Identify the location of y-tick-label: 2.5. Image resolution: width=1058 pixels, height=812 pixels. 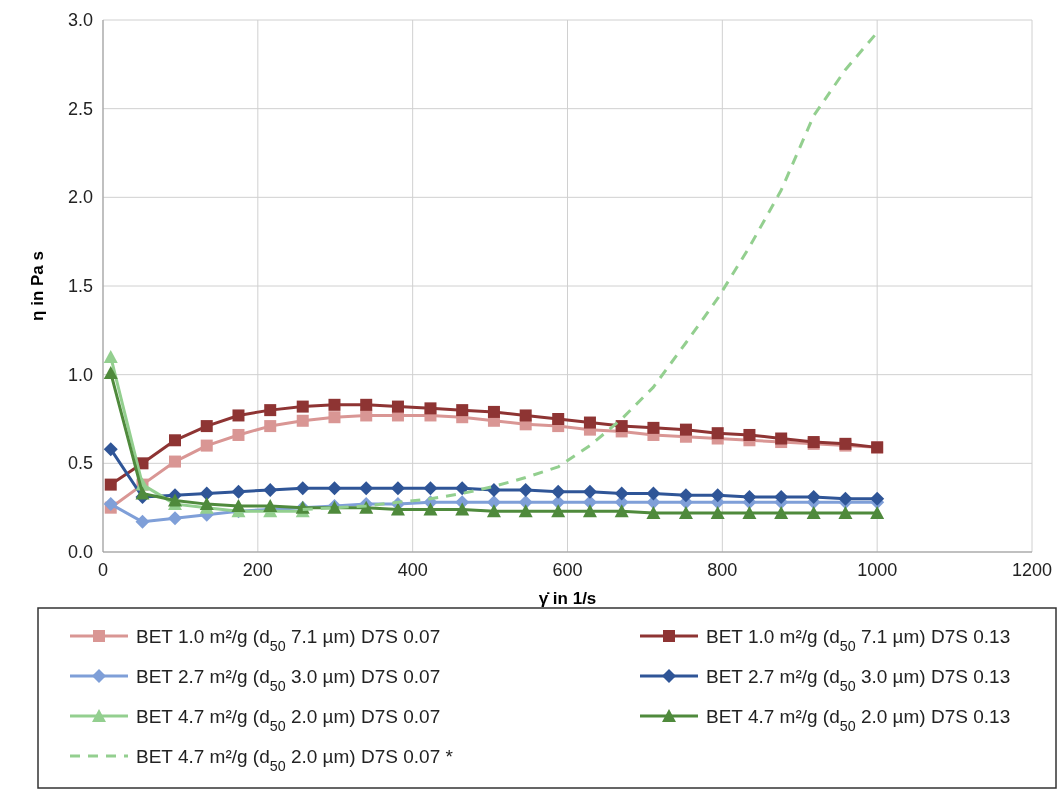
(80, 108).